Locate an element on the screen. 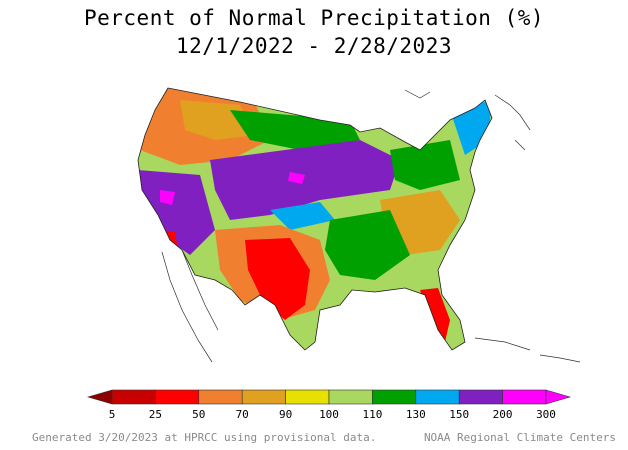 The image size is (628, 450). legend-label: 130 is located at coordinates (416, 414).